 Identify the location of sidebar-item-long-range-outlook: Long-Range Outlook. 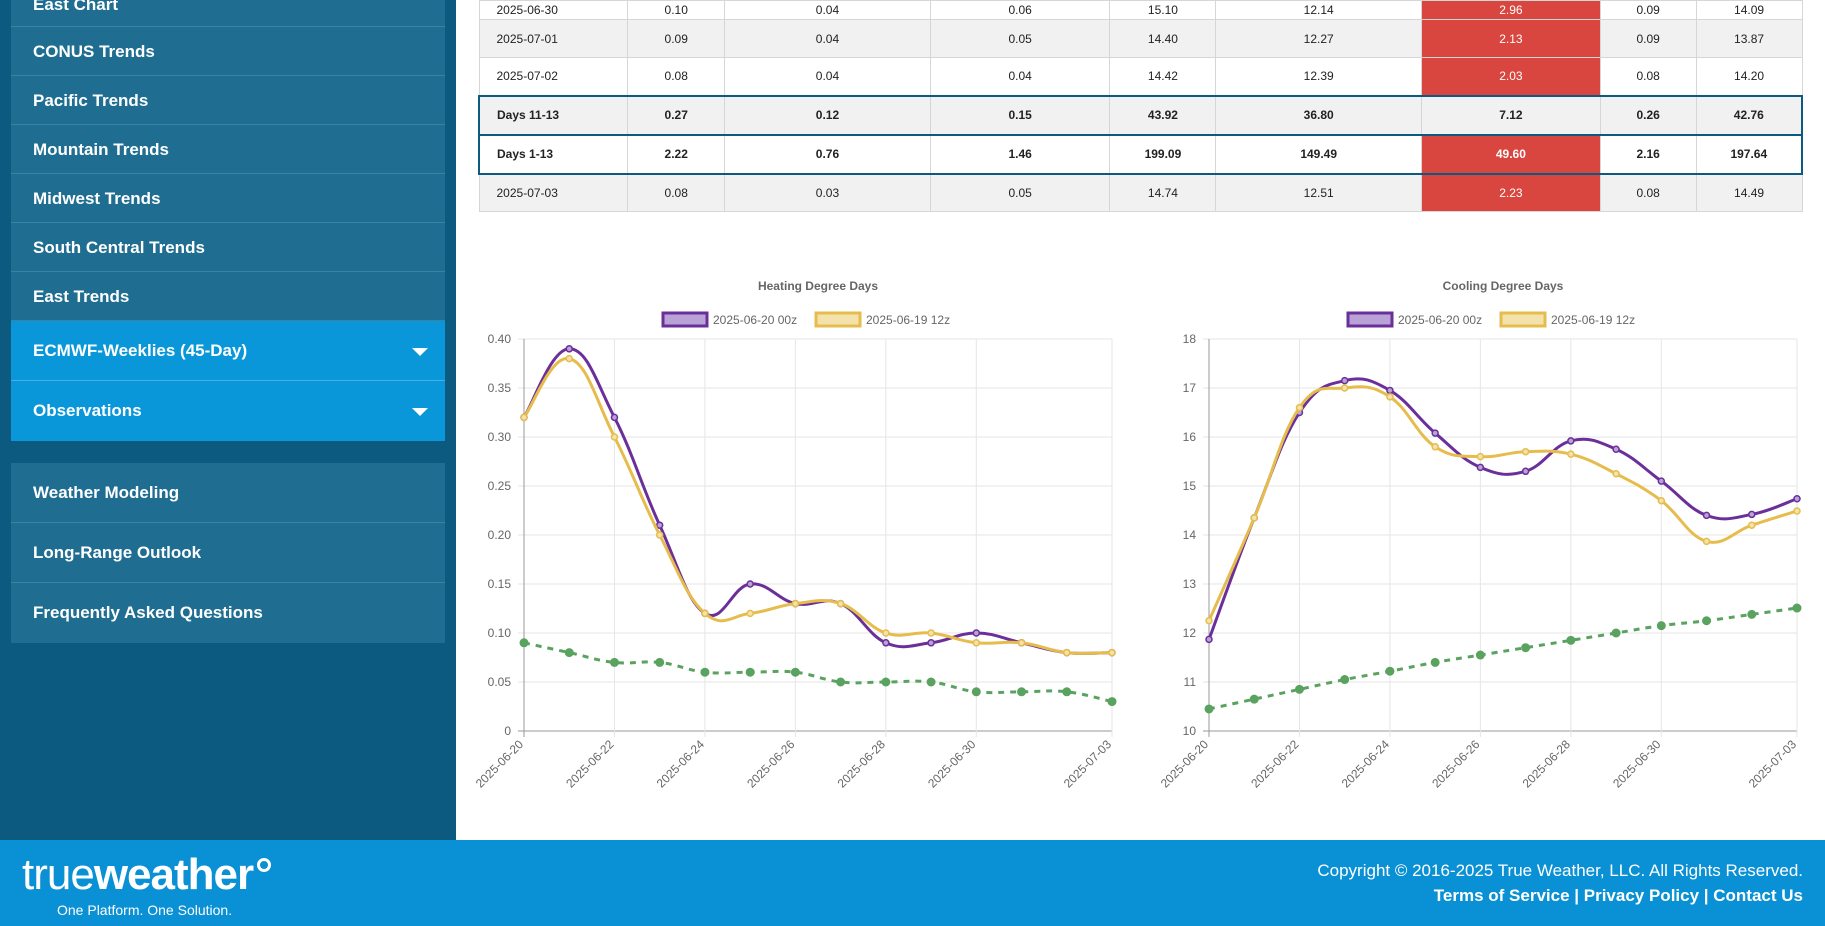
(228, 553).